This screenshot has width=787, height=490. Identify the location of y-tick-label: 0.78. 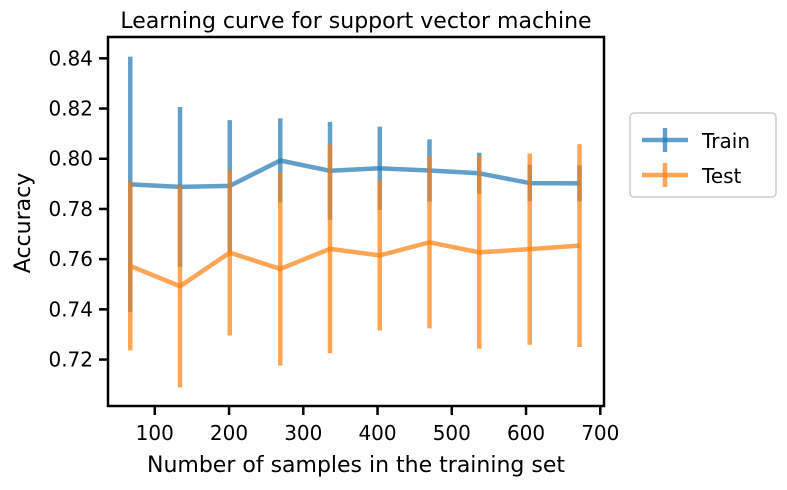
(70, 209).